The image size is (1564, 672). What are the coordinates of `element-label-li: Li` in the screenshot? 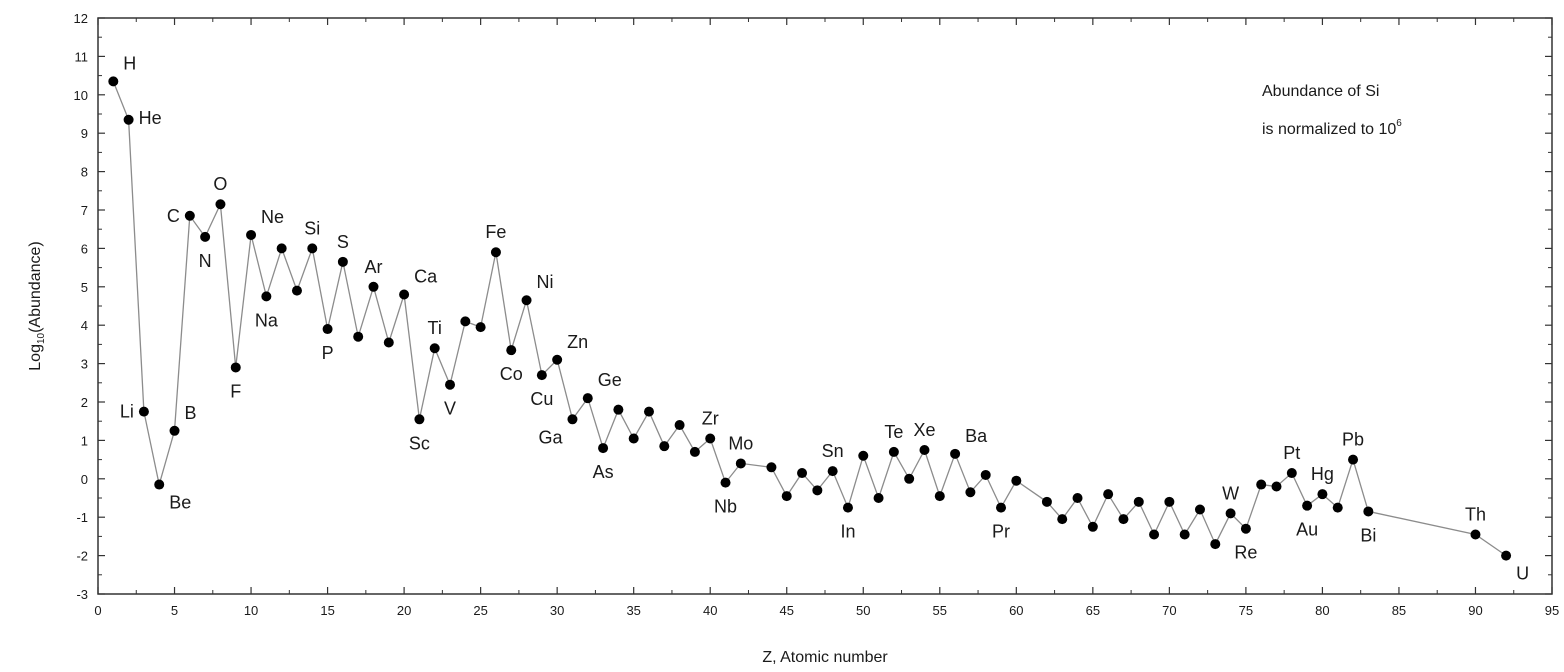 It's located at (127, 412).